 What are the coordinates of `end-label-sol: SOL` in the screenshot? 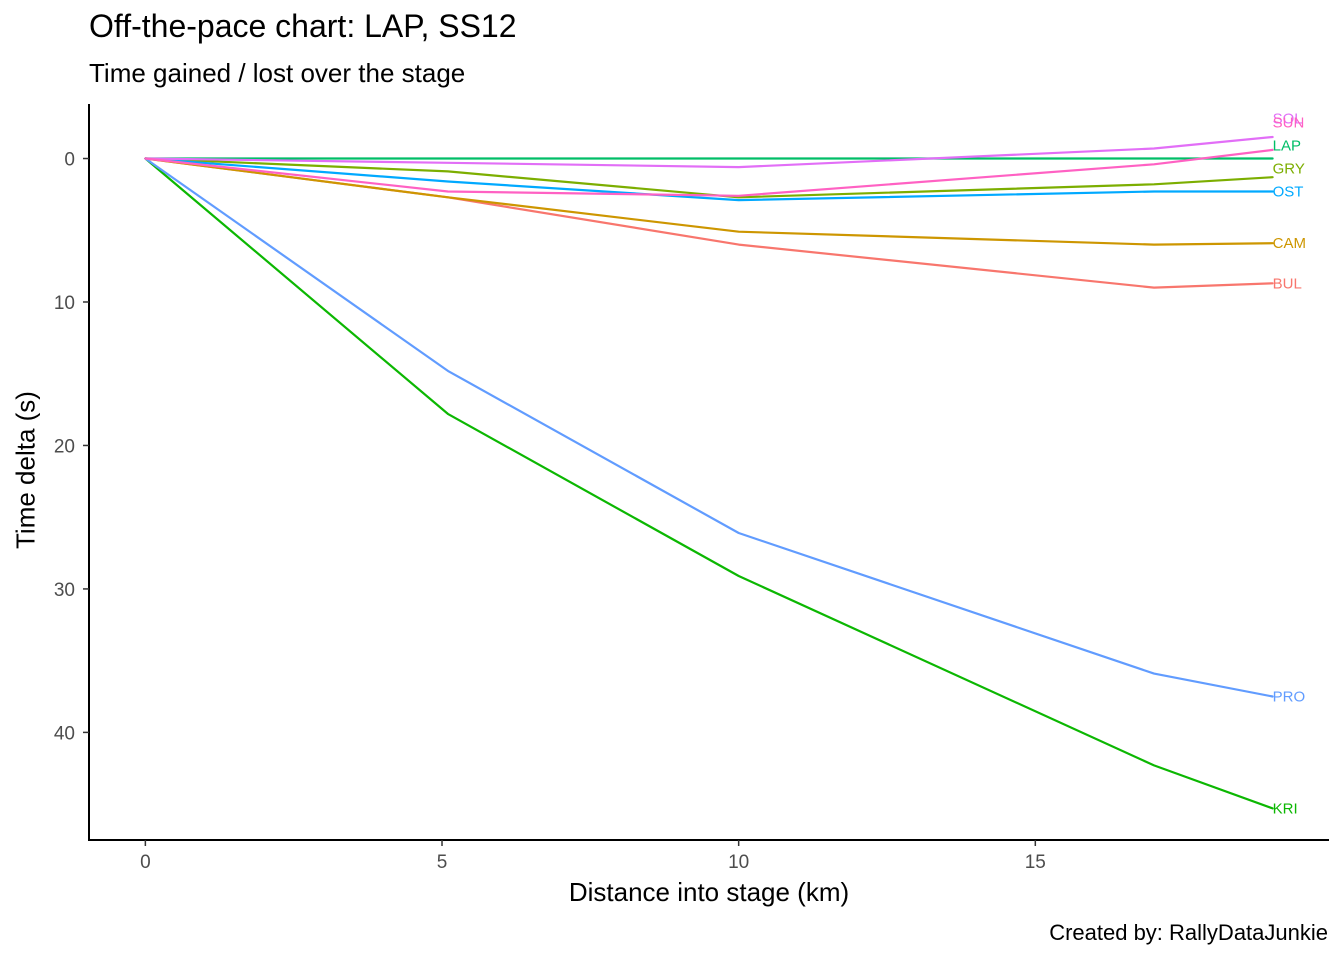 It's located at (1288, 118).